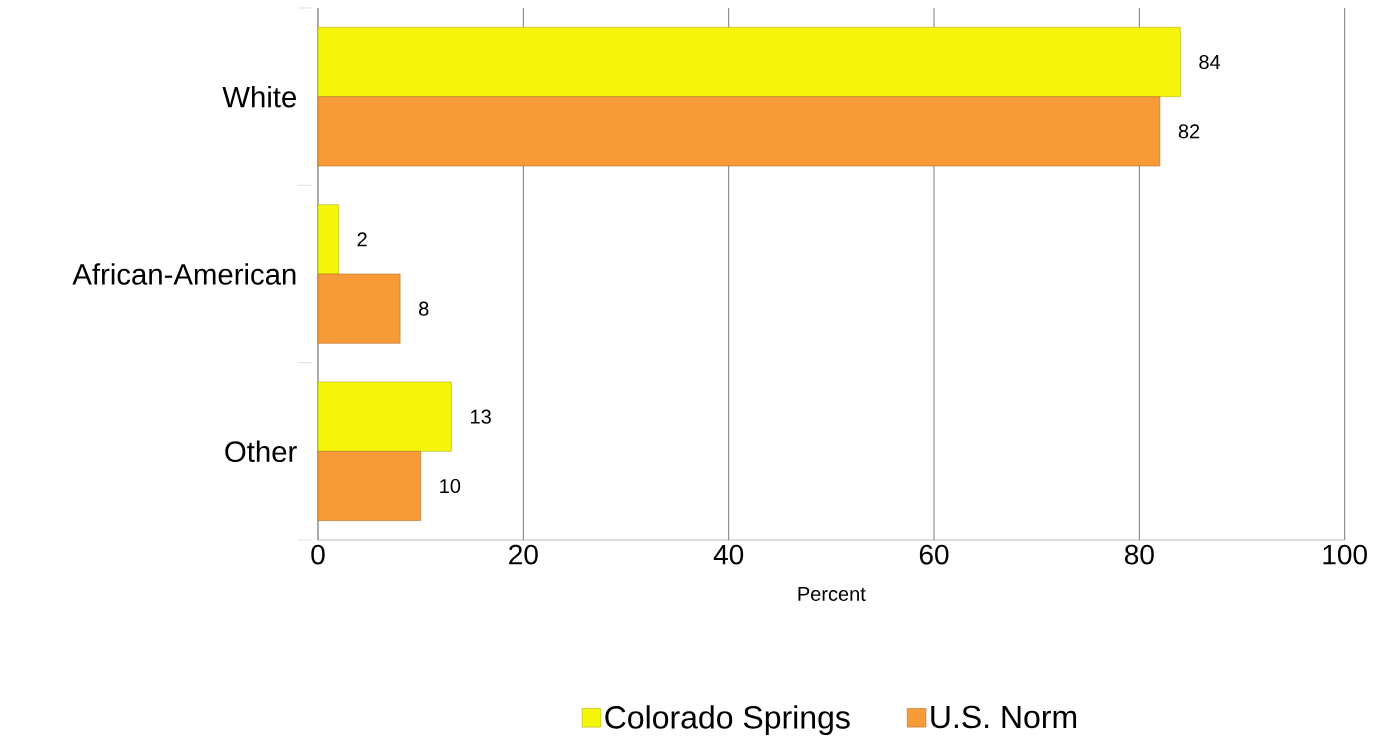 Image resolution: width=1383 pixels, height=746 pixels. Describe the element at coordinates (727, 720) in the screenshot. I see `legend-label: Colorado Springs` at that location.